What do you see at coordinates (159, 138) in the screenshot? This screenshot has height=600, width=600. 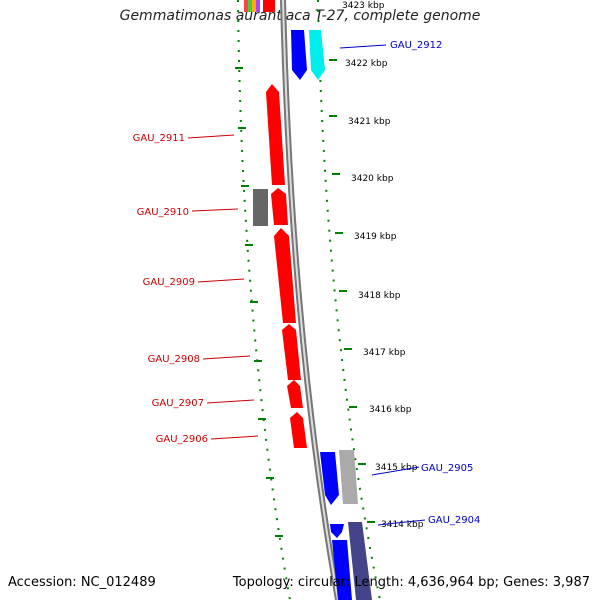 I see `gene-label-gau-2911: GAU_2911` at bounding box center [159, 138].